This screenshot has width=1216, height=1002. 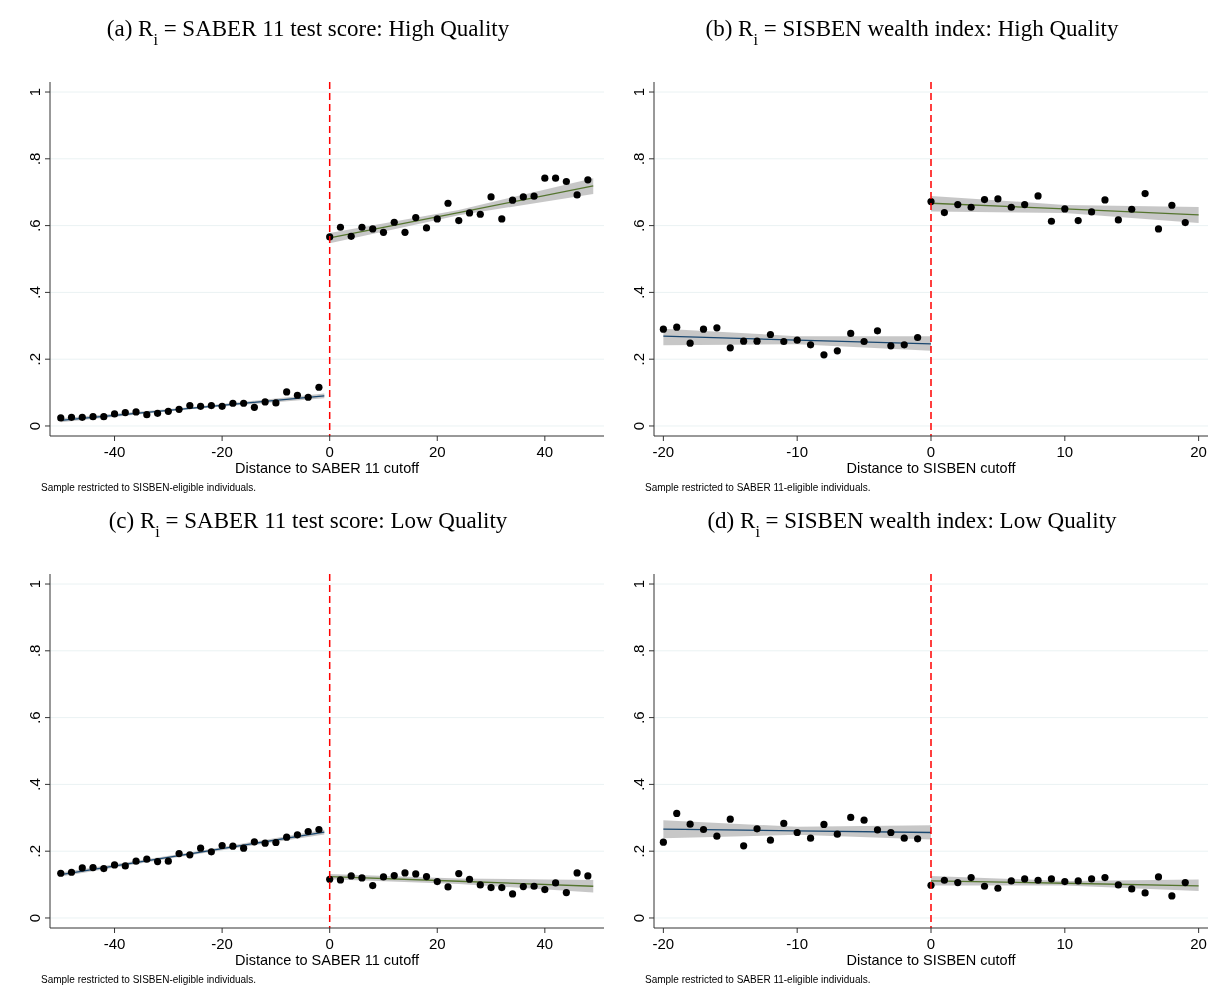 What do you see at coordinates (912, 32) in the screenshot?
I see `chart-title: (b) R$_{i}$ = SISBEN wealth index: High Quality` at bounding box center [912, 32].